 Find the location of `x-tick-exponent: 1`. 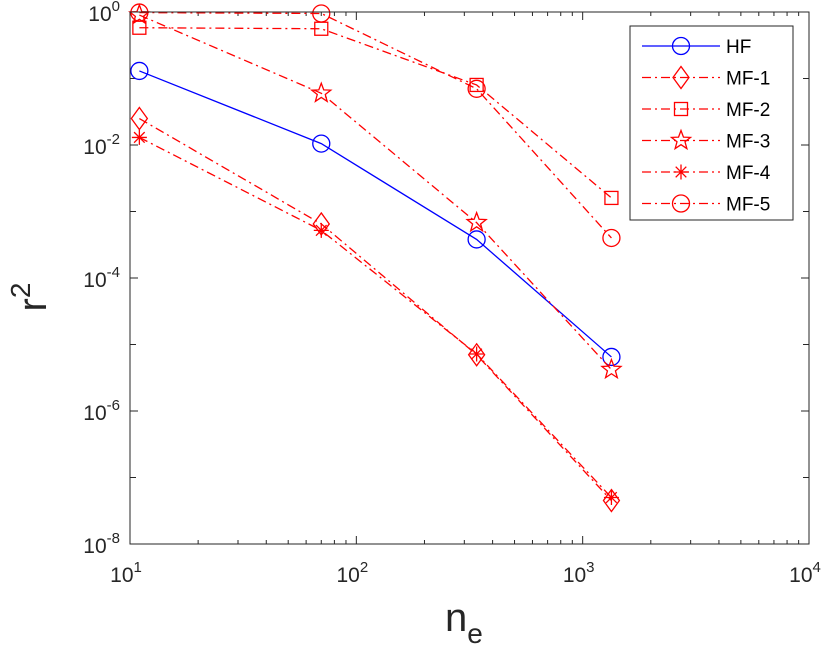

x-tick-exponent: 1 is located at coordinates (138, 567).